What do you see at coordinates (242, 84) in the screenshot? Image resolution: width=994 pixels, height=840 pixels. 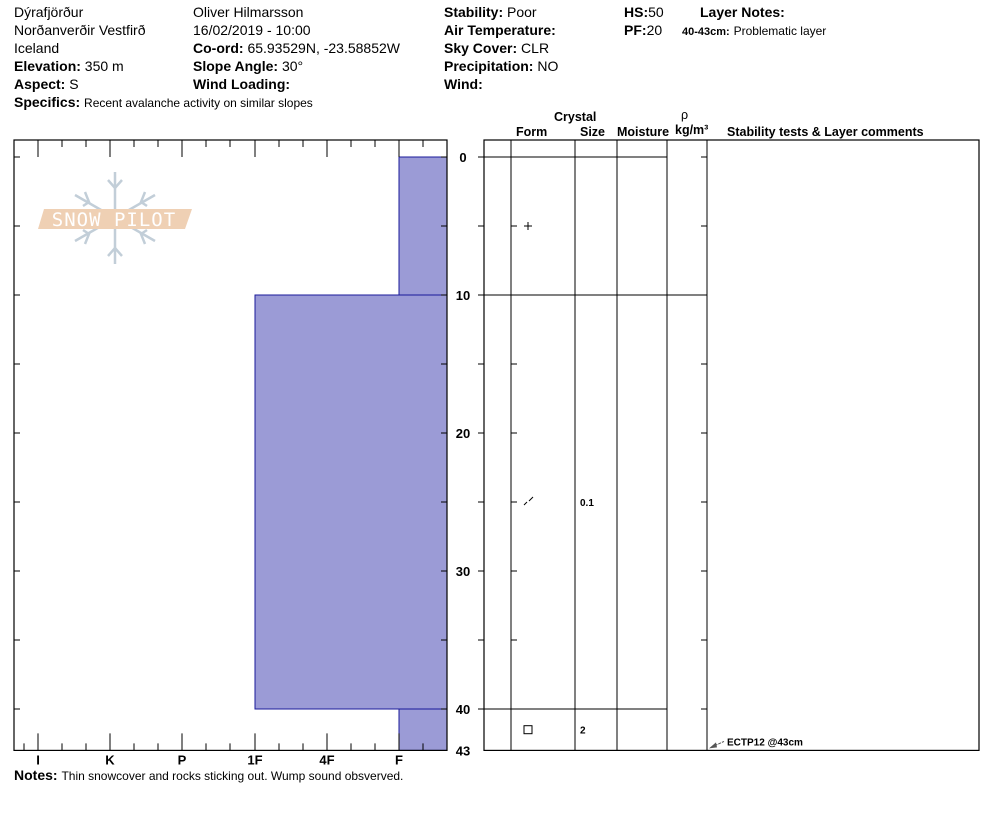 I see `wind-loading: Wind Loading:` at bounding box center [242, 84].